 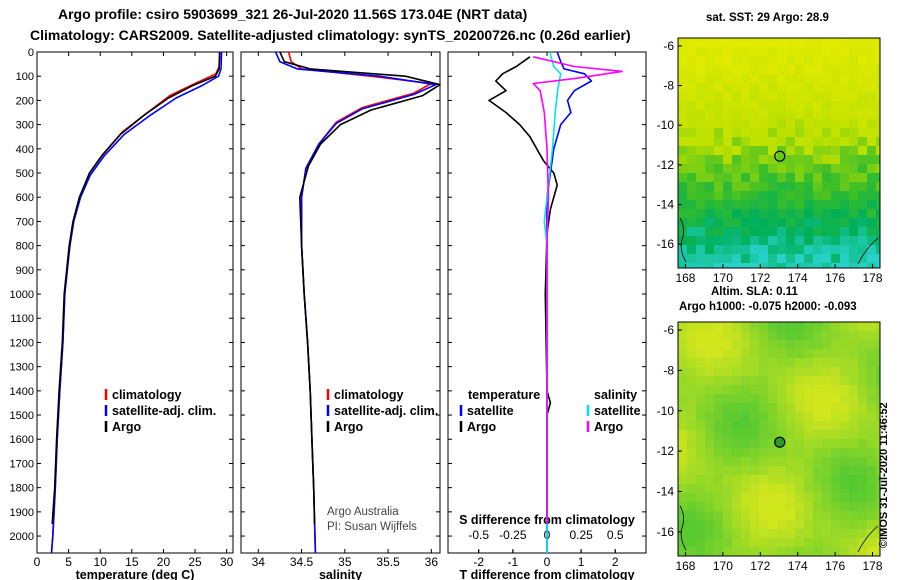 What do you see at coordinates (513, 535) in the screenshot?
I see `salinity-diff-xtick-label: -0.25` at bounding box center [513, 535].